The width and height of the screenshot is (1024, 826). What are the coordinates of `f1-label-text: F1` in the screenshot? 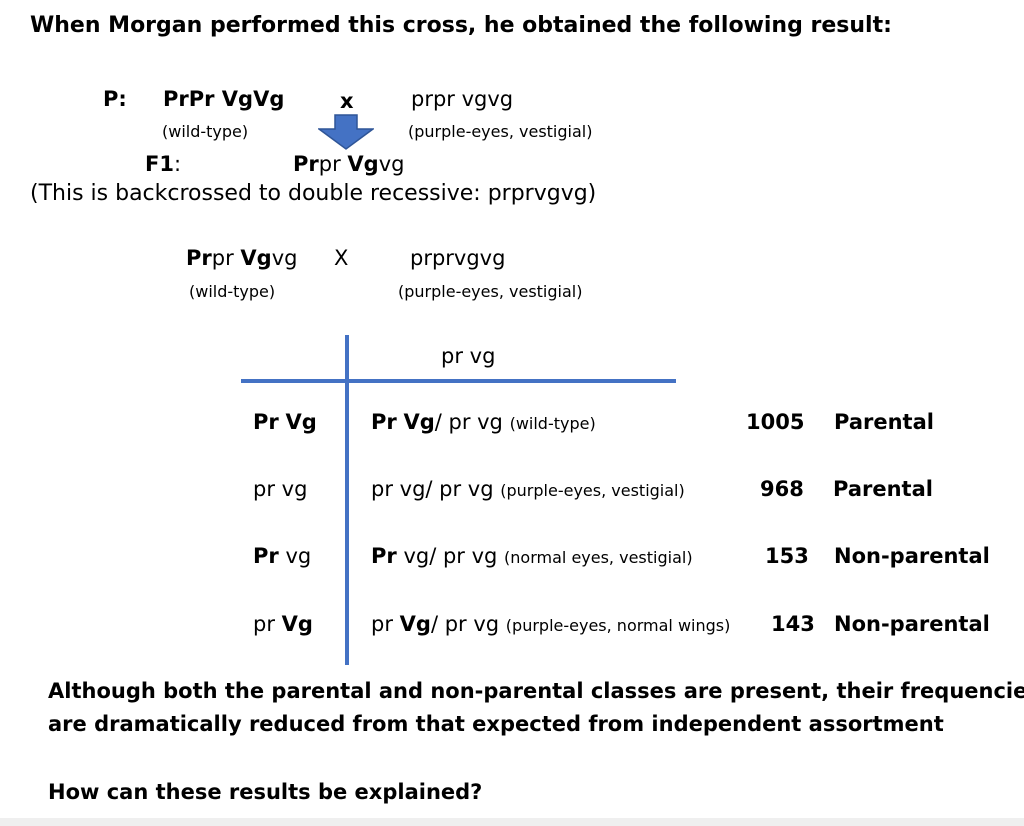 It's located at (159, 164).